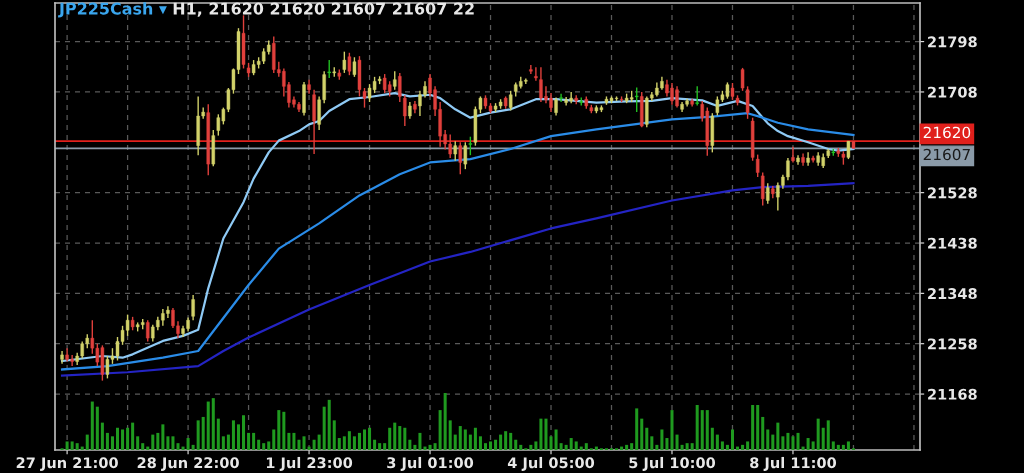  I want to click on y-tick-label: 21798, so click(952, 42).